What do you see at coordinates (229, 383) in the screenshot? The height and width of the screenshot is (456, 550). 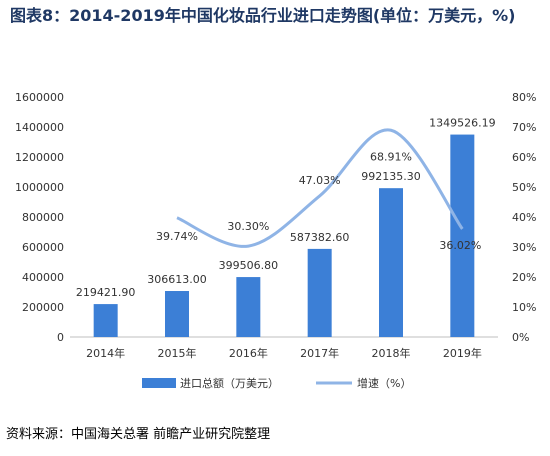 I see `legend-bar-label: 进口总额（万美元）` at bounding box center [229, 383].